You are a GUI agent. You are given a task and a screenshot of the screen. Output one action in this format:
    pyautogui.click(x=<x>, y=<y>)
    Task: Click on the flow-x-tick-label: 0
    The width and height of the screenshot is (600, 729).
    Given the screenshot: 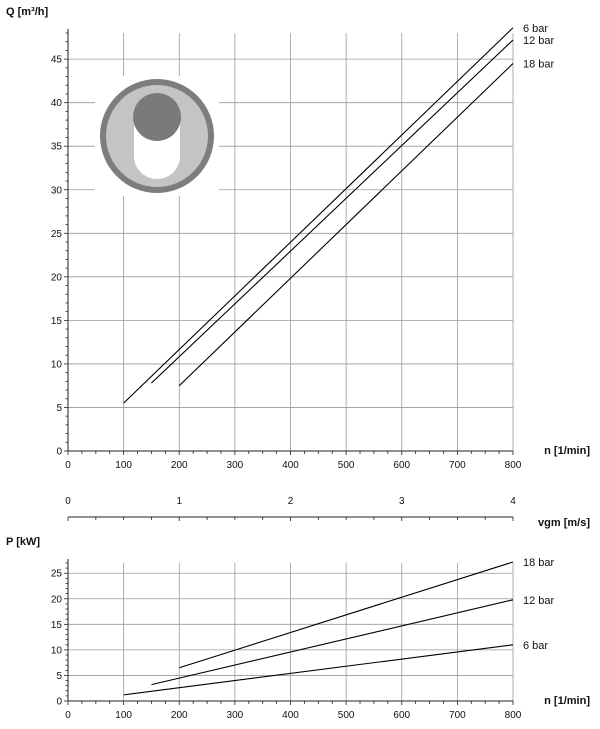 What is the action you would take?
    pyautogui.click(x=68, y=465)
    